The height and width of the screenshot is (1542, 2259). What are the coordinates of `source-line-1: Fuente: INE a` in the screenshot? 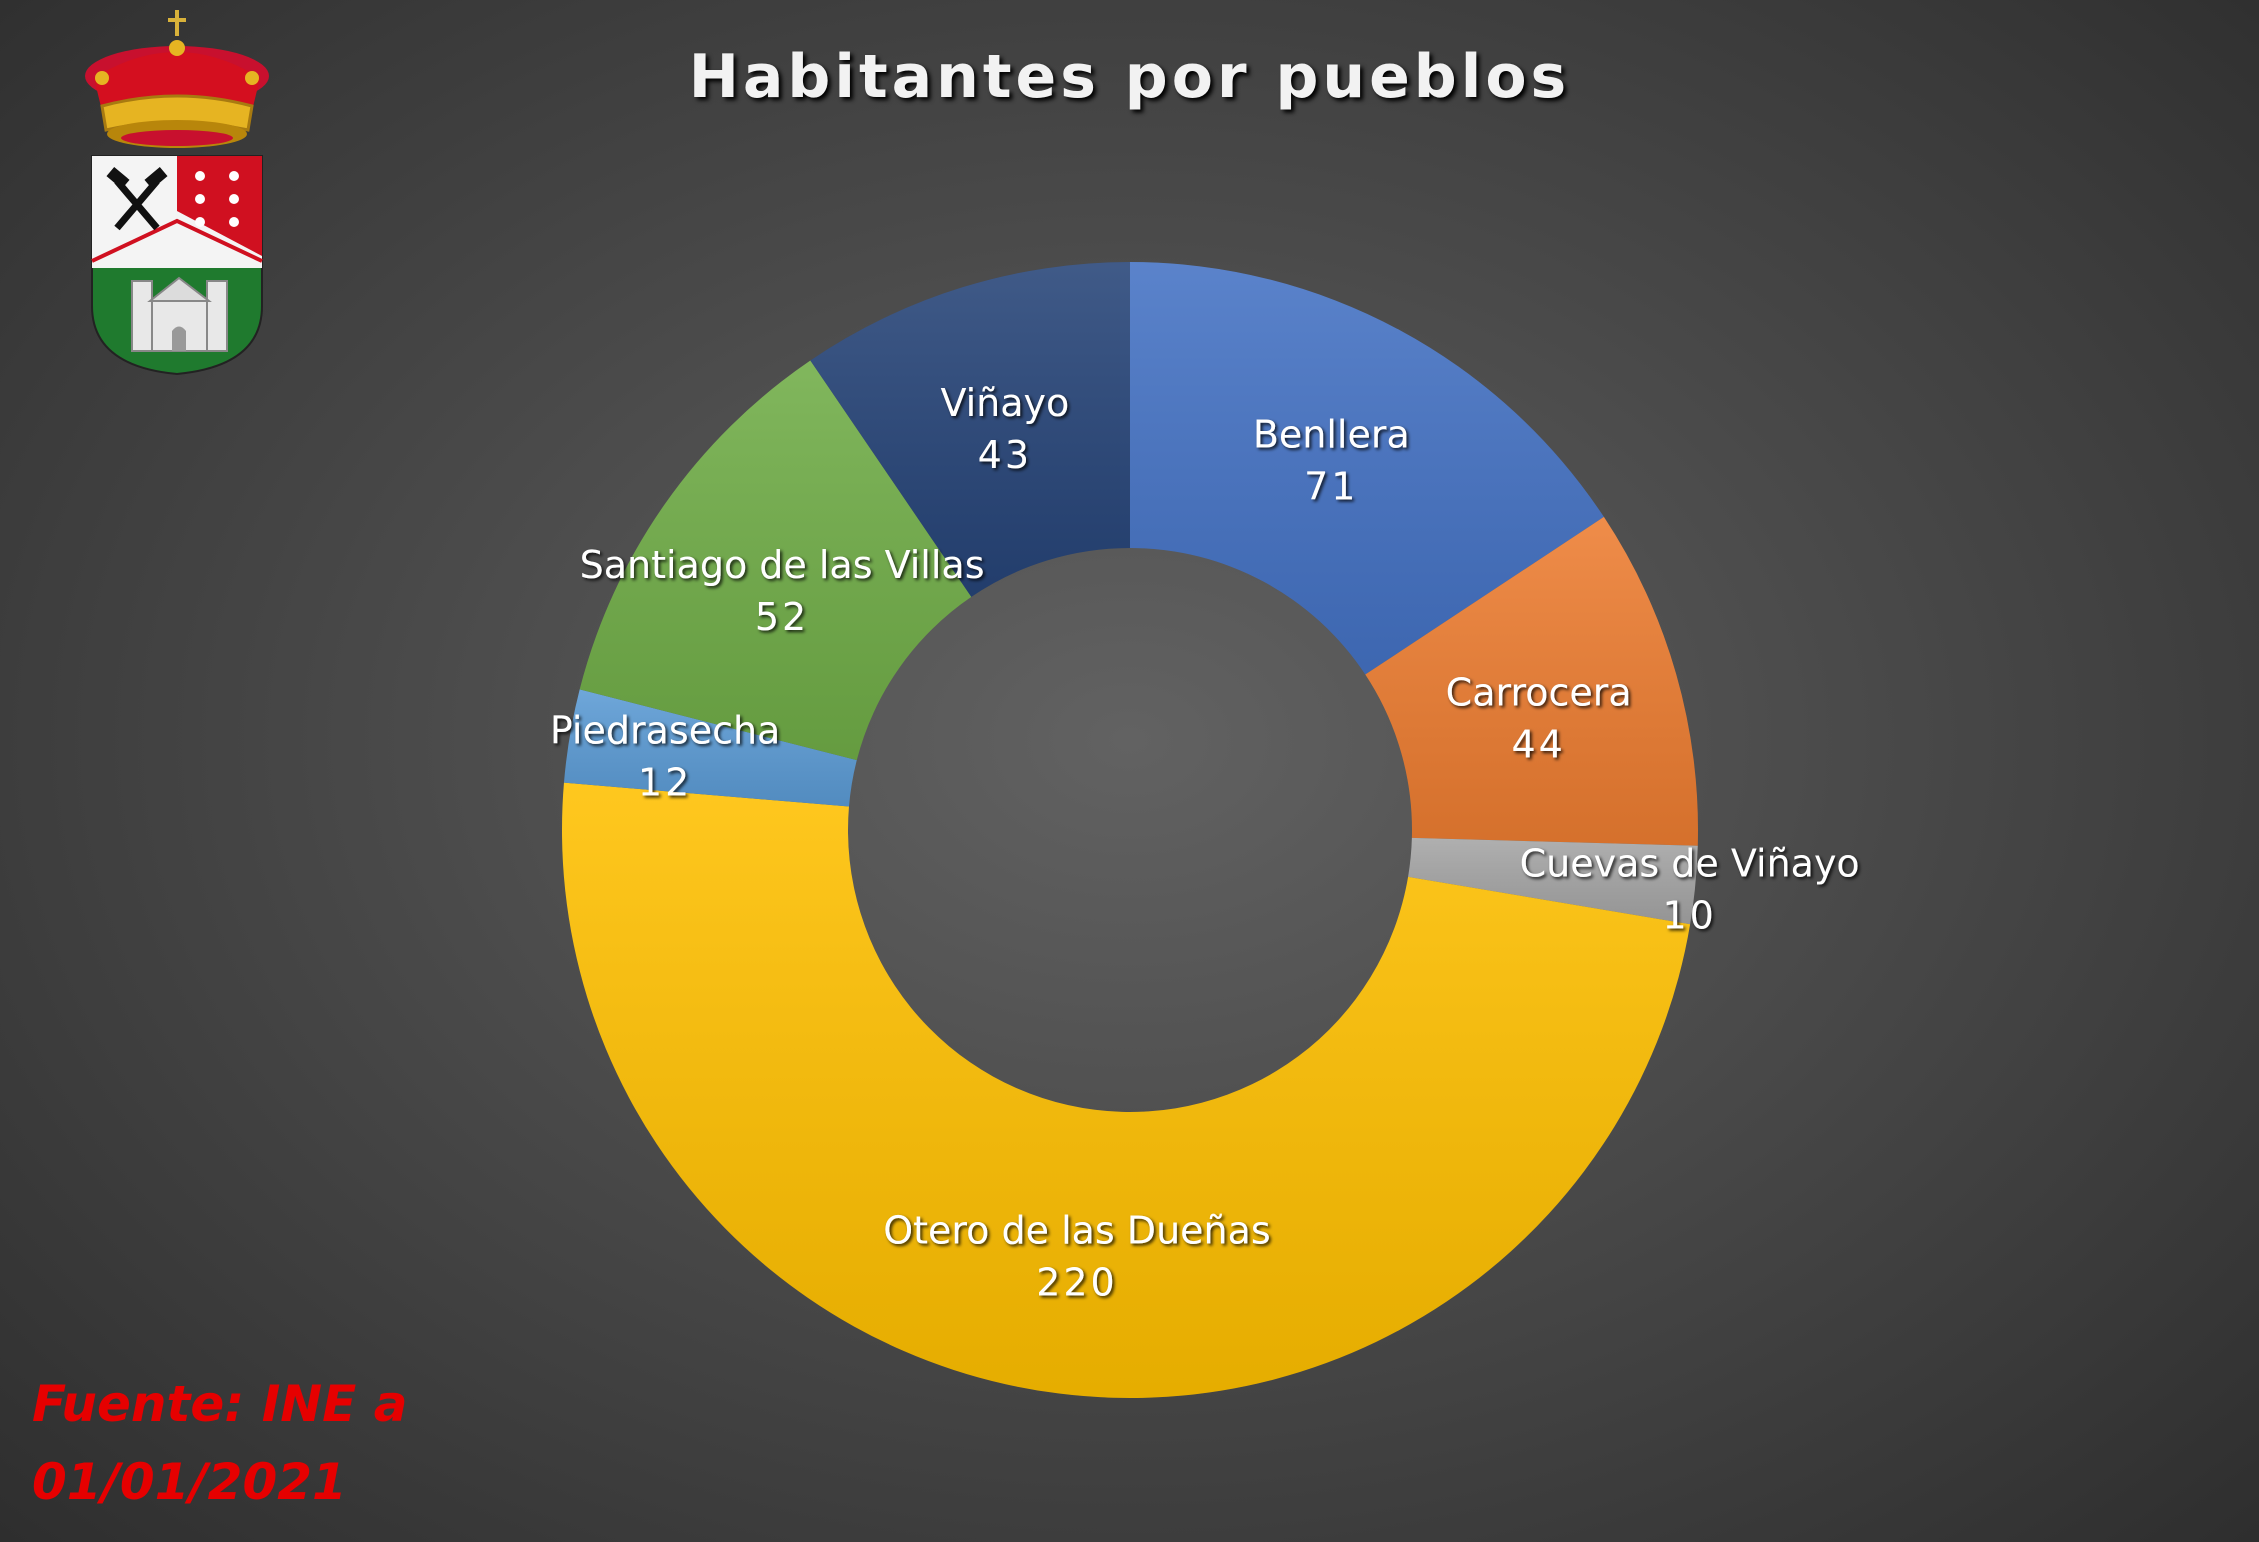 It's located at (220, 1404).